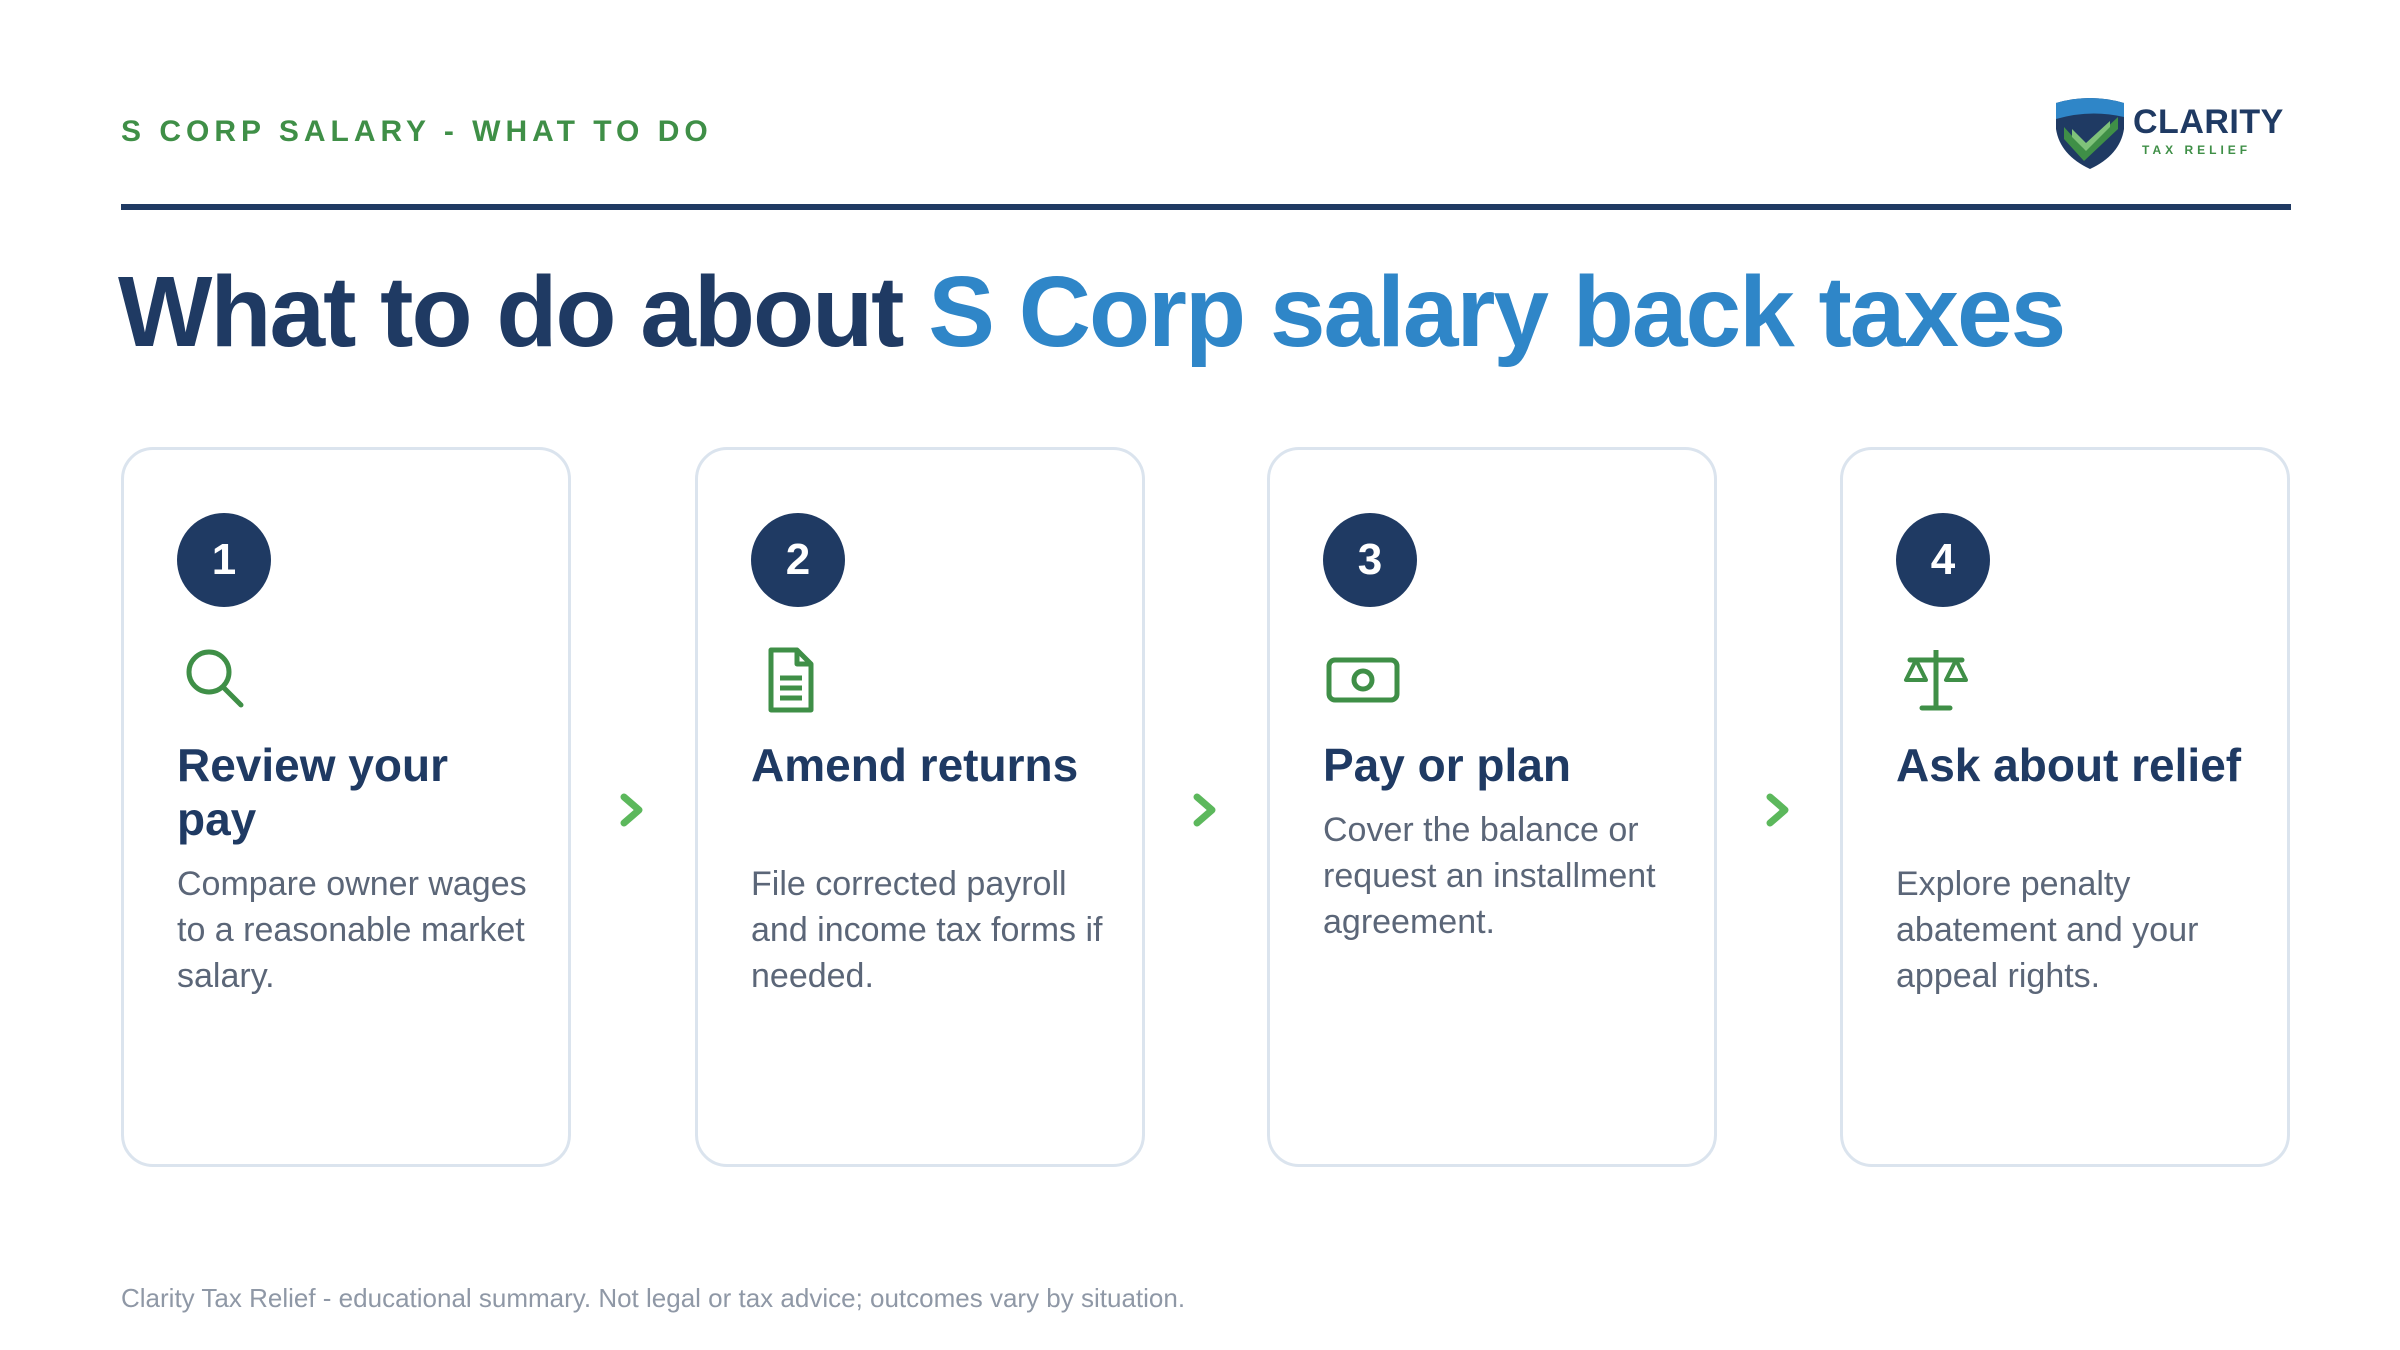 Image resolution: width=2400 pixels, height=1350 pixels. What do you see at coordinates (1943, 560) in the screenshot?
I see `step-number-badge: 4` at bounding box center [1943, 560].